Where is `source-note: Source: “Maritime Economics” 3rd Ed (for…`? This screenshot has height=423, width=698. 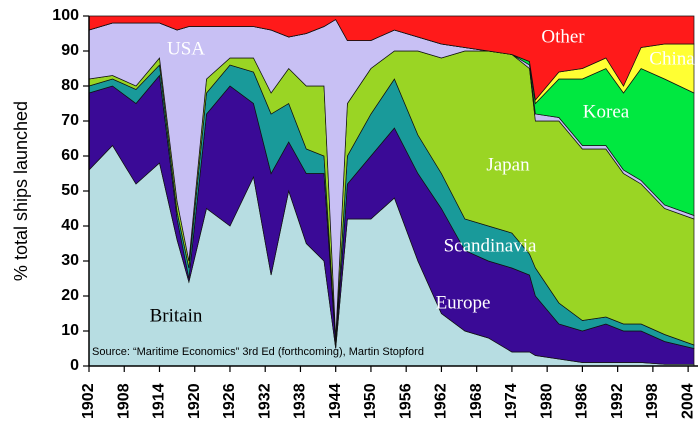
source-note: Source: “Maritime Economics” 3rd Ed (for… is located at coordinates (258, 352).